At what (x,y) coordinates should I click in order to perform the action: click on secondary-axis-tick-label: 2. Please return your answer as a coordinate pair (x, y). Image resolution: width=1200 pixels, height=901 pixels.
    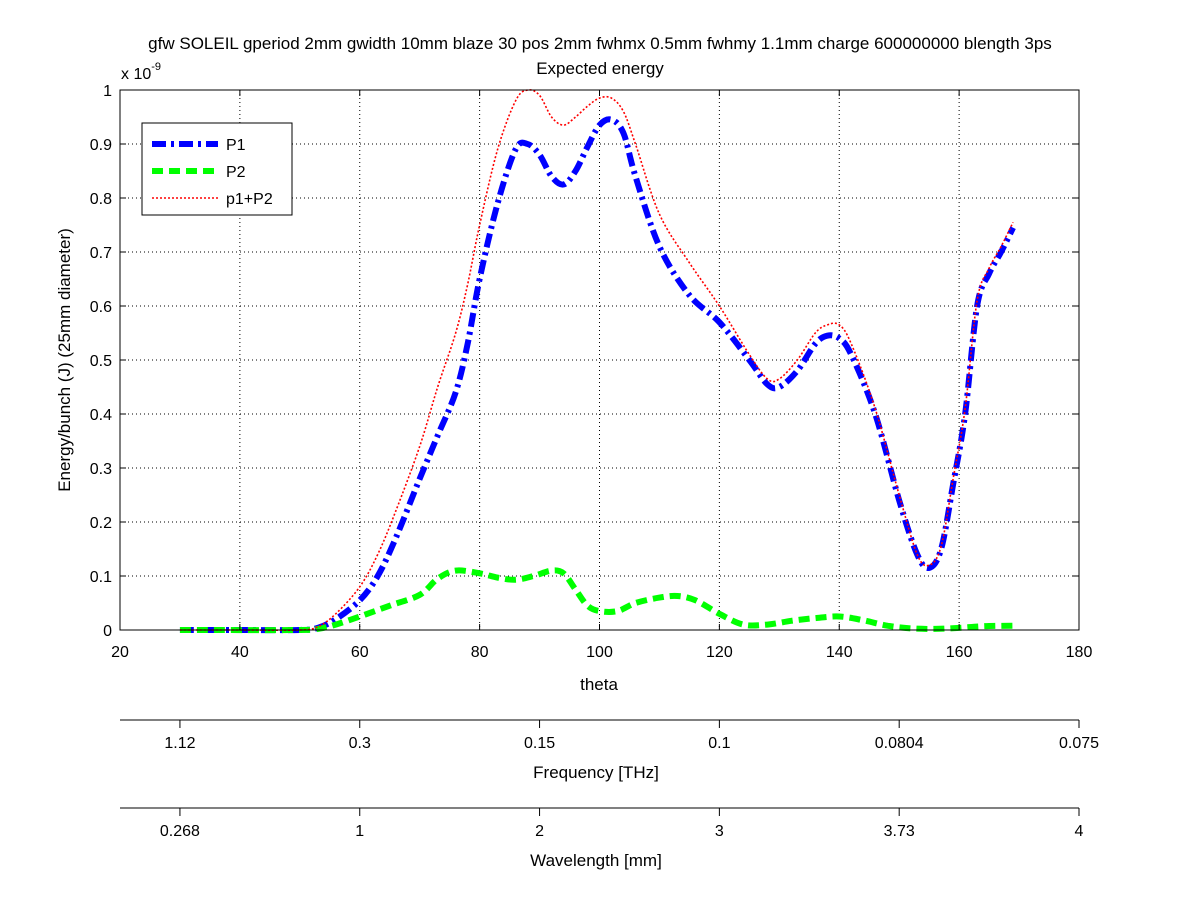
    Looking at the image, I should click on (539, 831).